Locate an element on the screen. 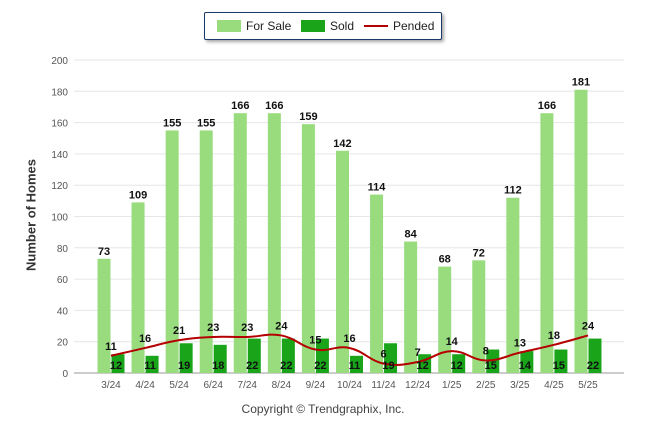 The width and height of the screenshot is (646, 434). x-tick-label: 9/24 is located at coordinates (316, 385).